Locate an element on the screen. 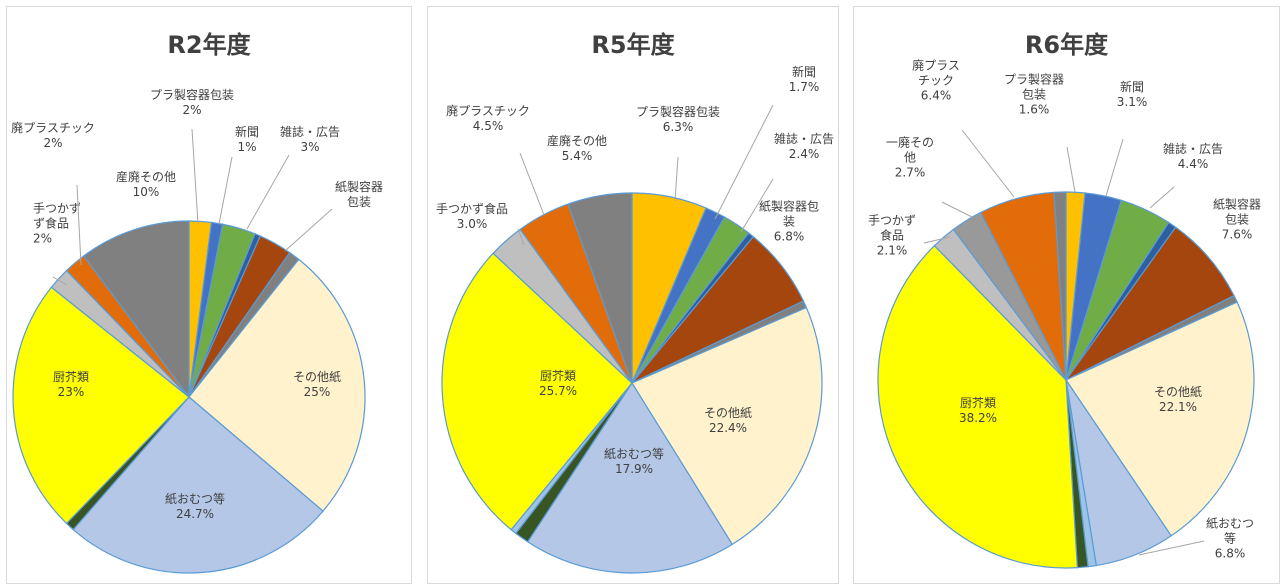  data-label: 2.4% is located at coordinates (804, 154).